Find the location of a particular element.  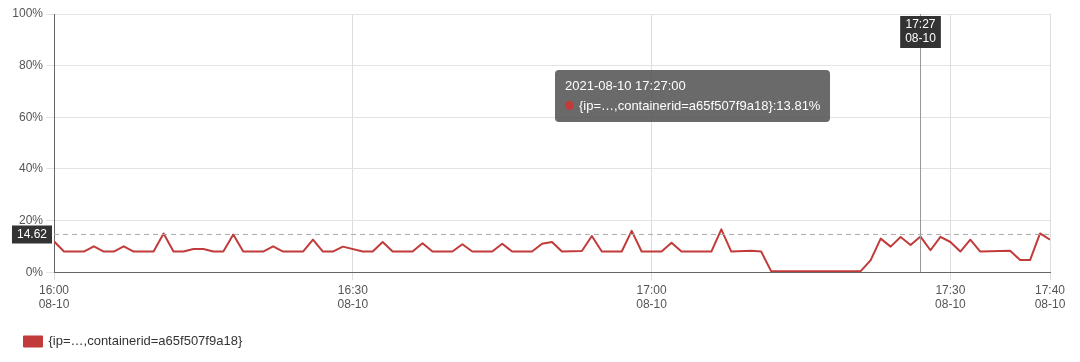

y-tick-label: 80% is located at coordinates (31, 64).